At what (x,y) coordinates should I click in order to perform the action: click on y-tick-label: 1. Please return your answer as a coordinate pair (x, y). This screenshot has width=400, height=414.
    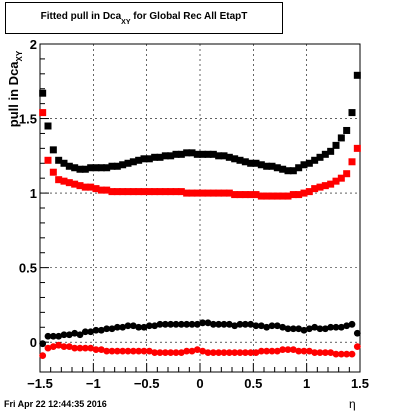
    Looking at the image, I should click on (33, 193).